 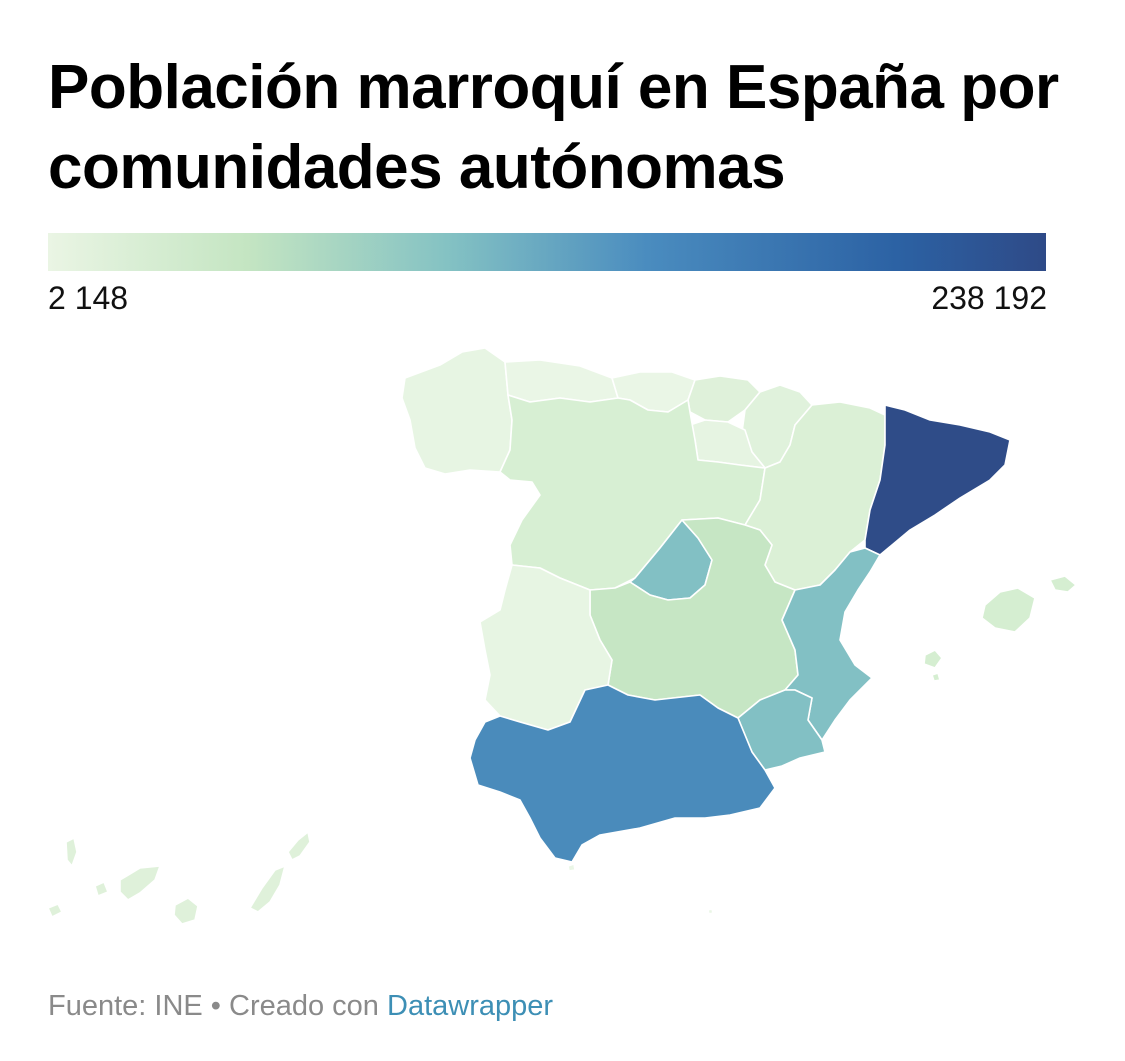 What do you see at coordinates (571, 867) in the screenshot?
I see `region-ceuta` at bounding box center [571, 867].